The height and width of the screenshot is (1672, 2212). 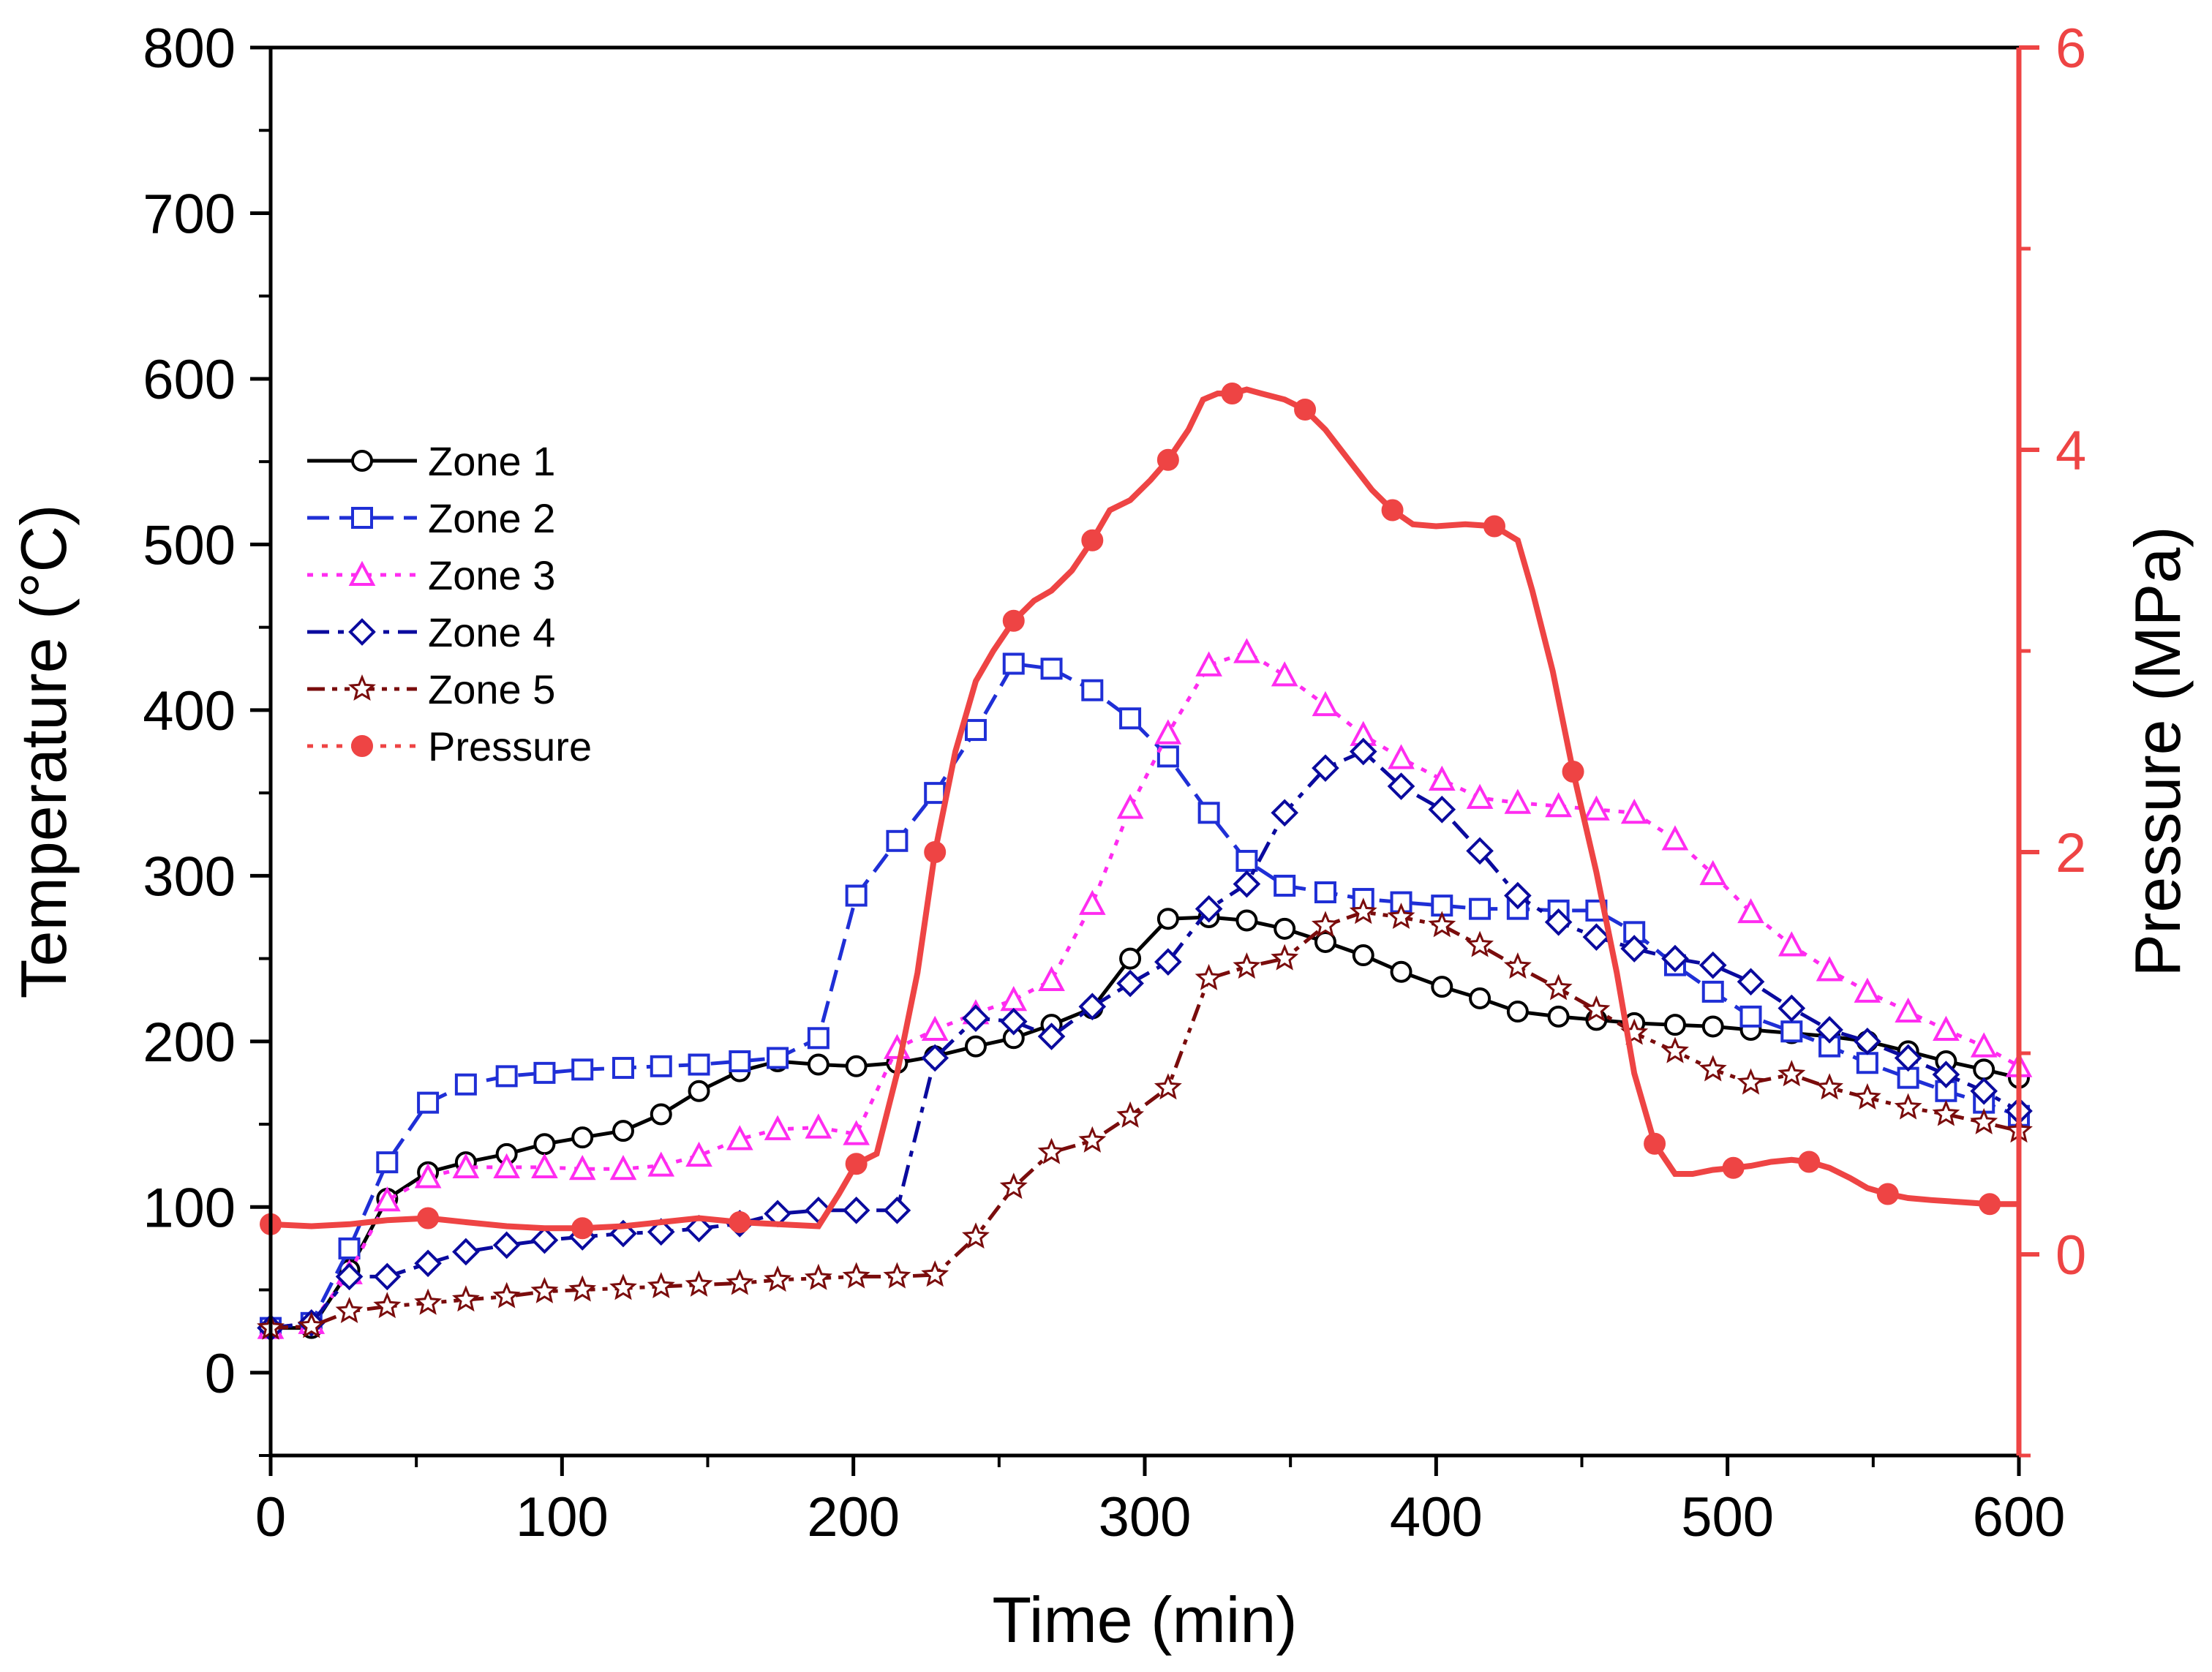 What do you see at coordinates (2070, 1255) in the screenshot?
I see `y2-tick-label: 0` at bounding box center [2070, 1255].